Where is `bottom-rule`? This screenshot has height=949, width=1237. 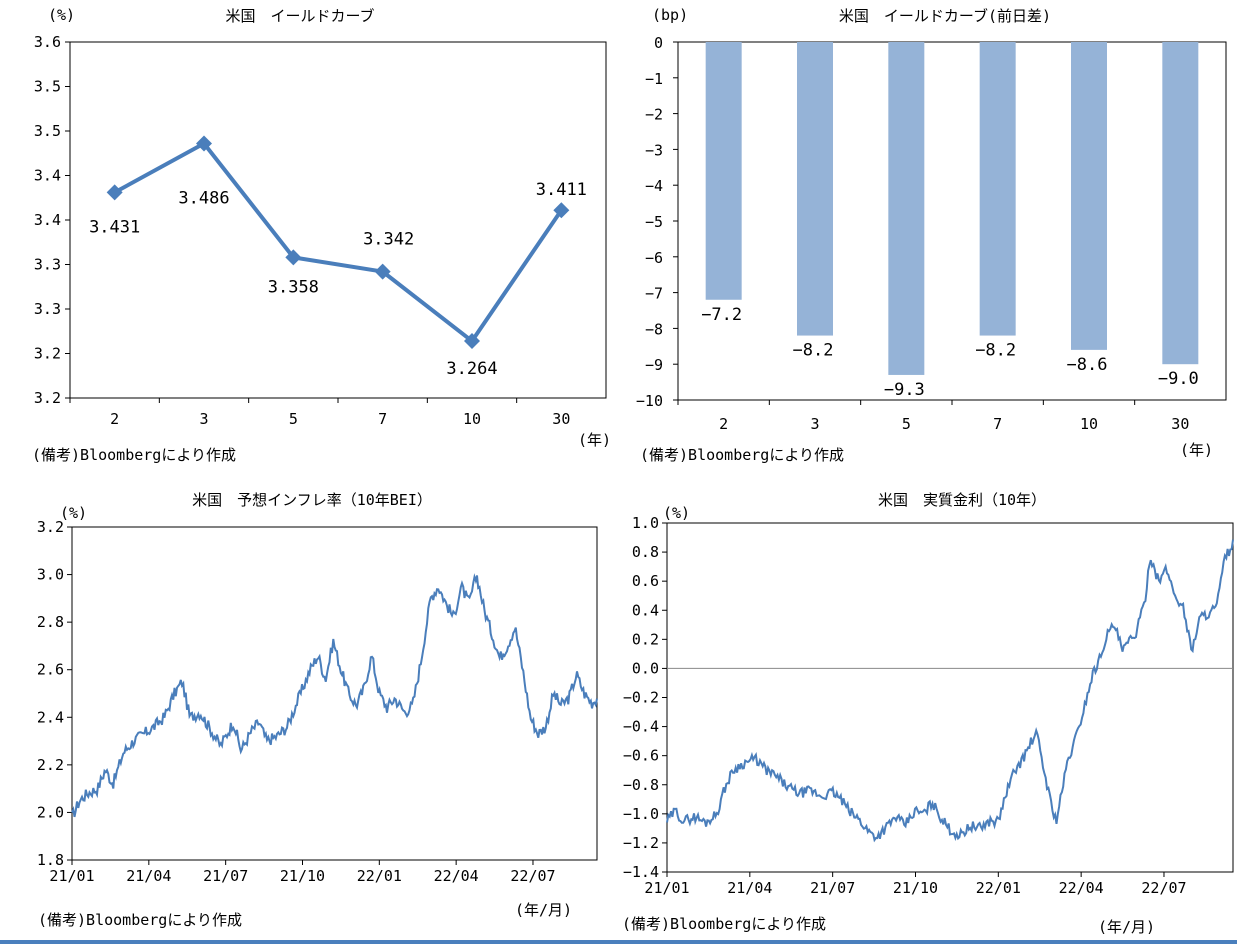
bottom-rule is located at coordinates (618, 942).